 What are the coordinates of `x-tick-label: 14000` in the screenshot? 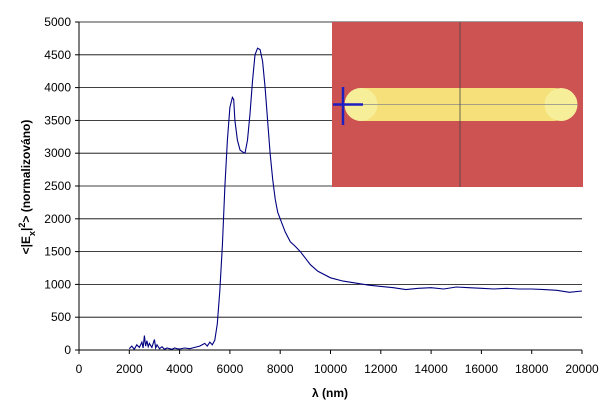 It's located at (431, 369).